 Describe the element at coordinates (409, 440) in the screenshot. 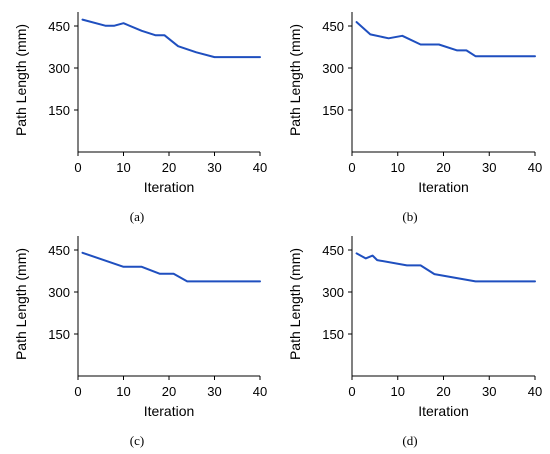

I see `panel-caption: (d)` at that location.